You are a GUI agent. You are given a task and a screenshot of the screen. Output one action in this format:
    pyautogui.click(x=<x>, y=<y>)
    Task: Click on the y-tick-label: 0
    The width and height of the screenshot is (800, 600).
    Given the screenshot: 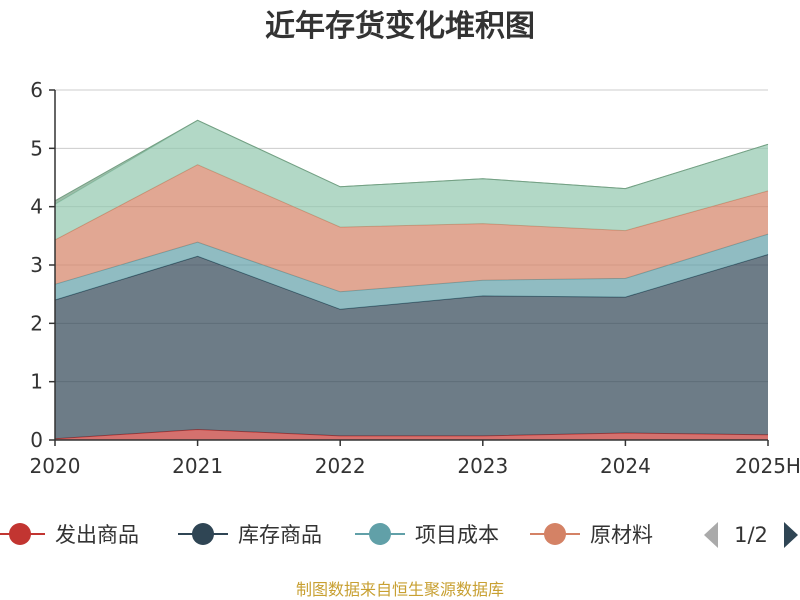 What is the action you would take?
    pyautogui.click(x=36, y=440)
    